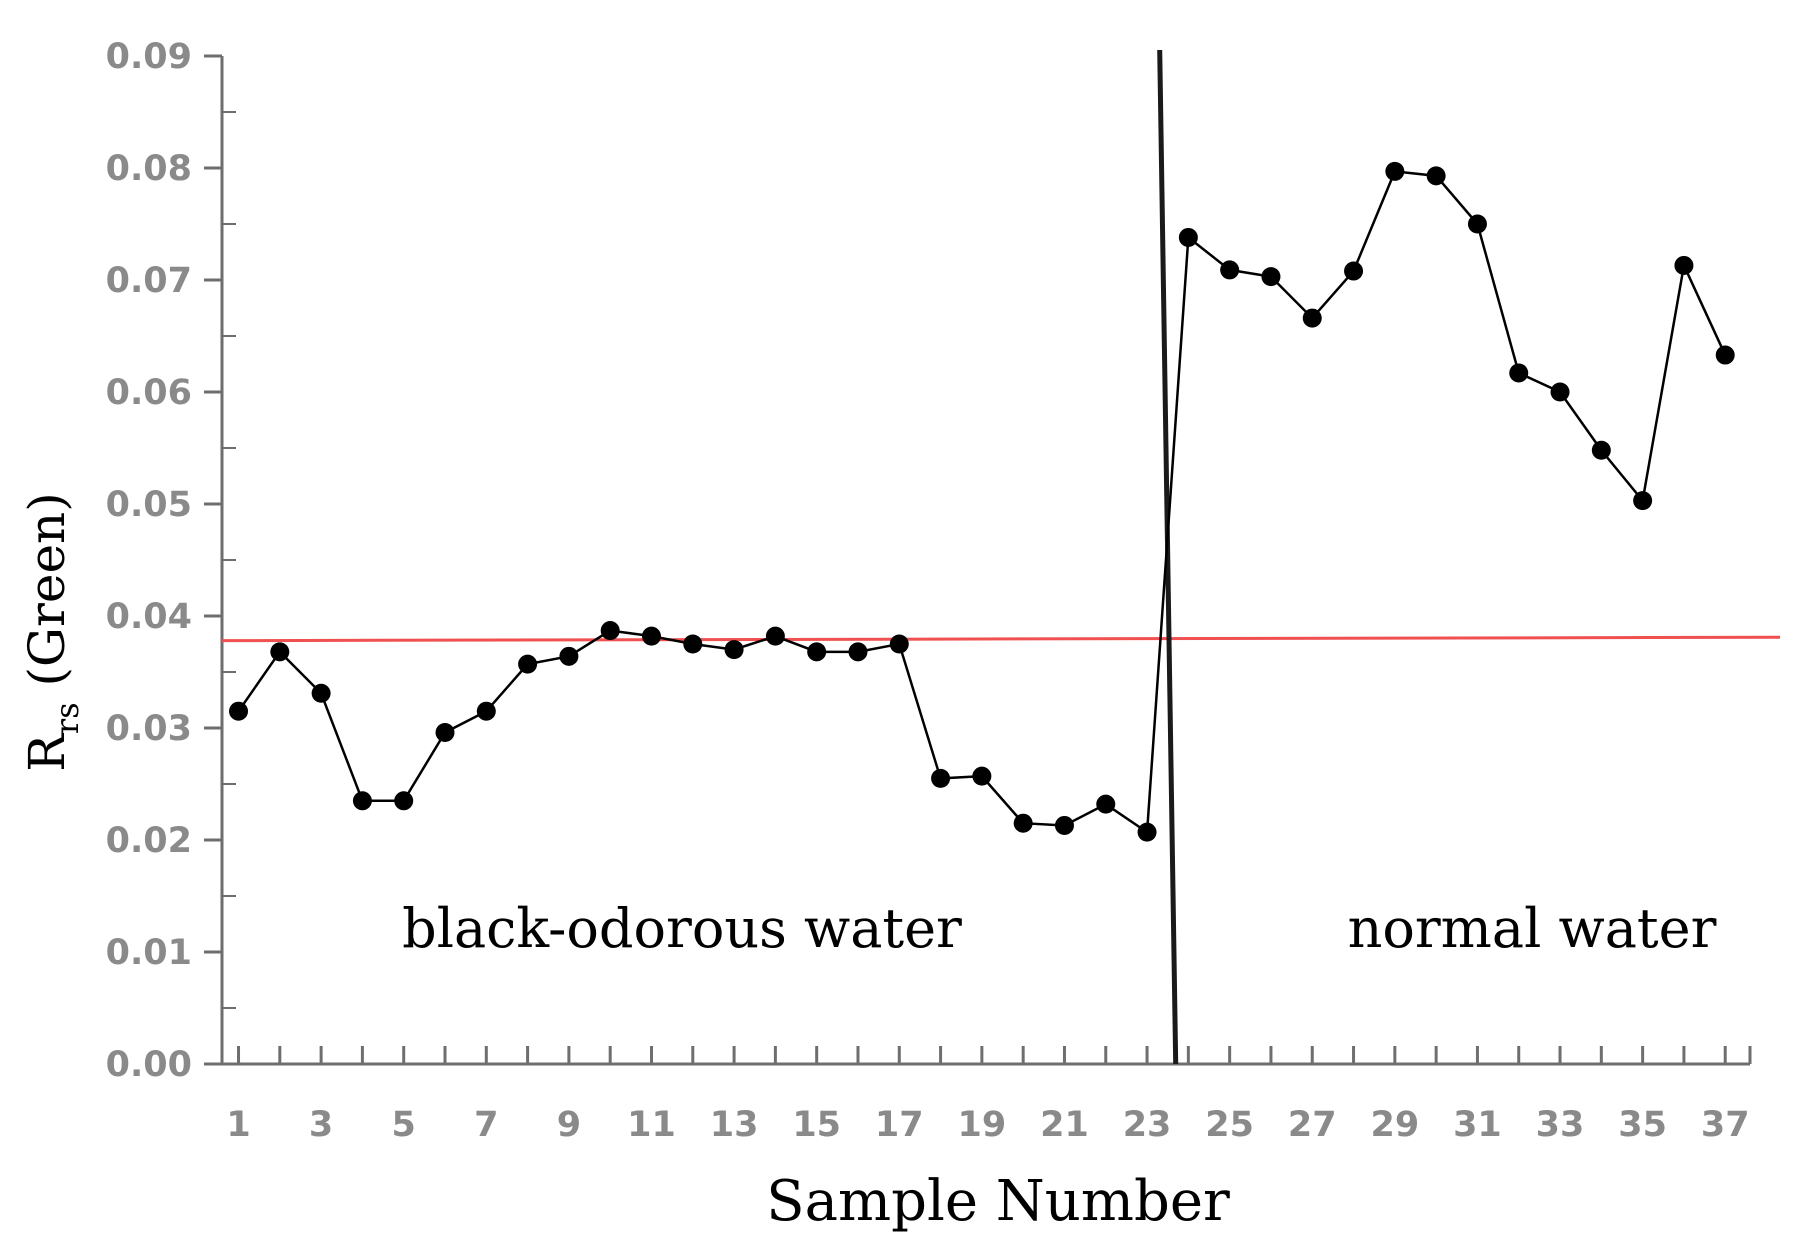 This screenshot has height=1260, width=1804. What do you see at coordinates (734, 1125) in the screenshot?
I see `x-tick-label-13: 13` at bounding box center [734, 1125].